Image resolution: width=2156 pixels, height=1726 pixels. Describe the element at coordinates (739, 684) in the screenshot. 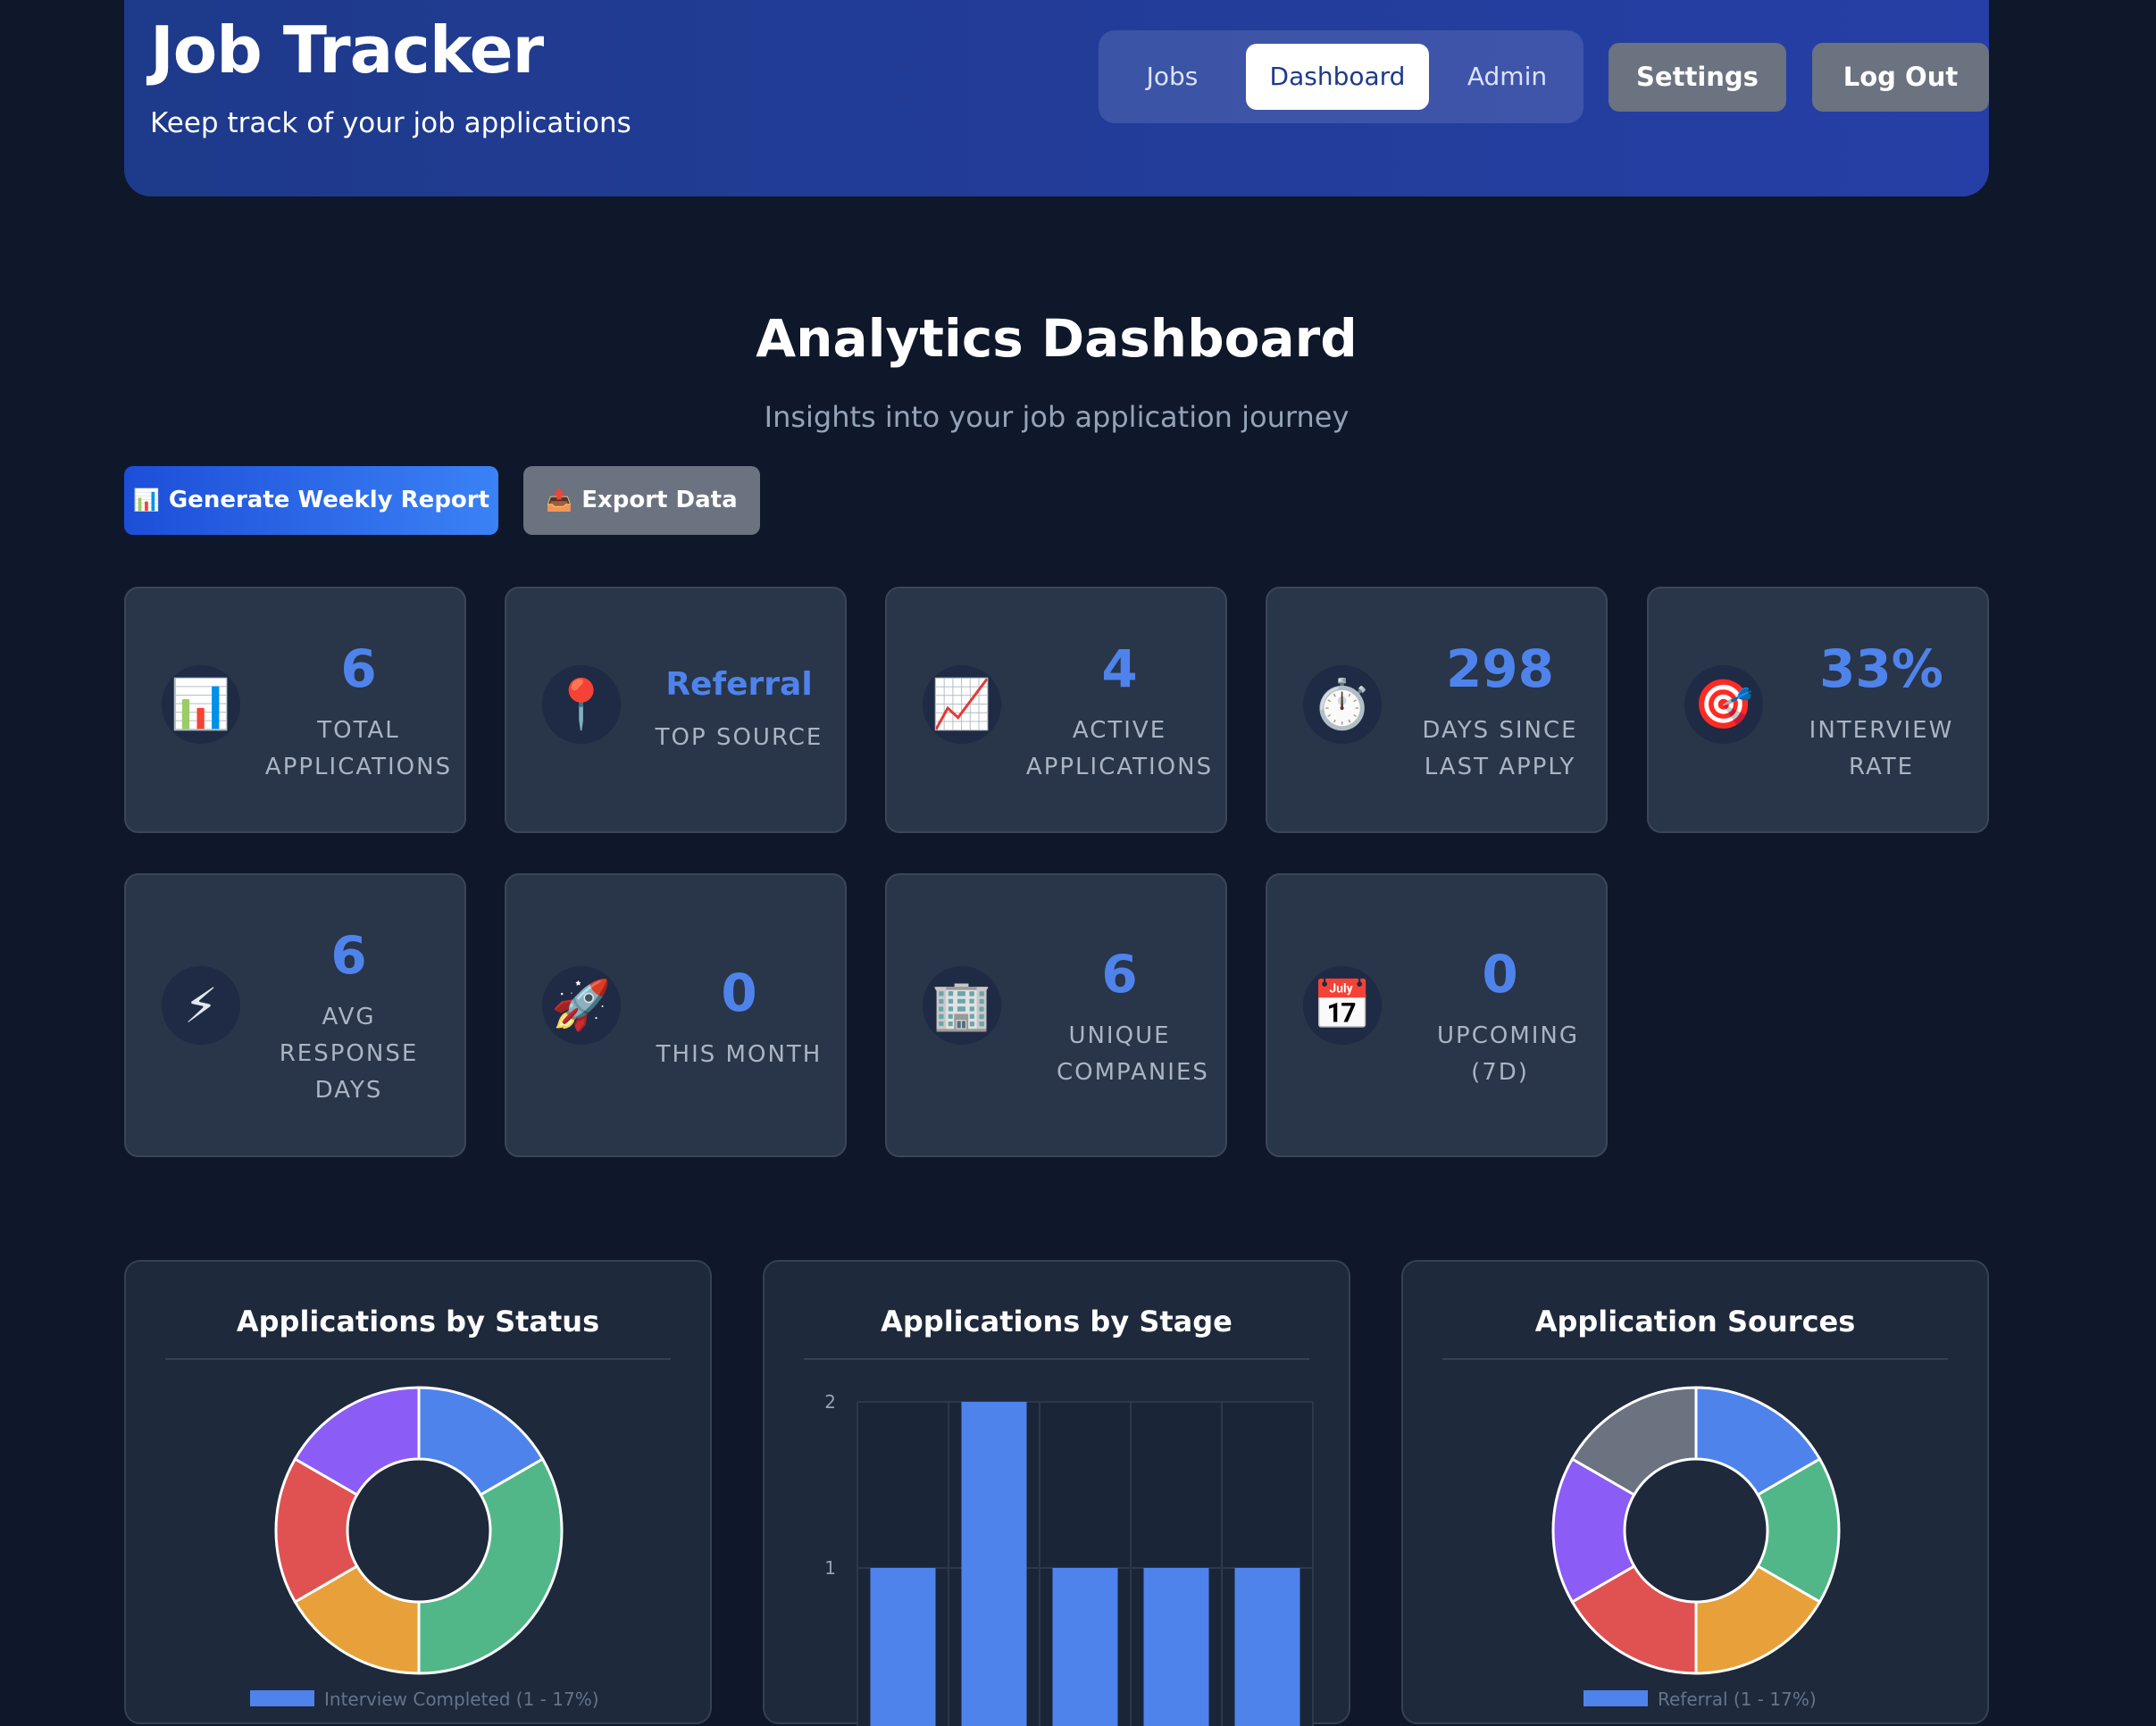

I see `stat-value: Referral` at that location.